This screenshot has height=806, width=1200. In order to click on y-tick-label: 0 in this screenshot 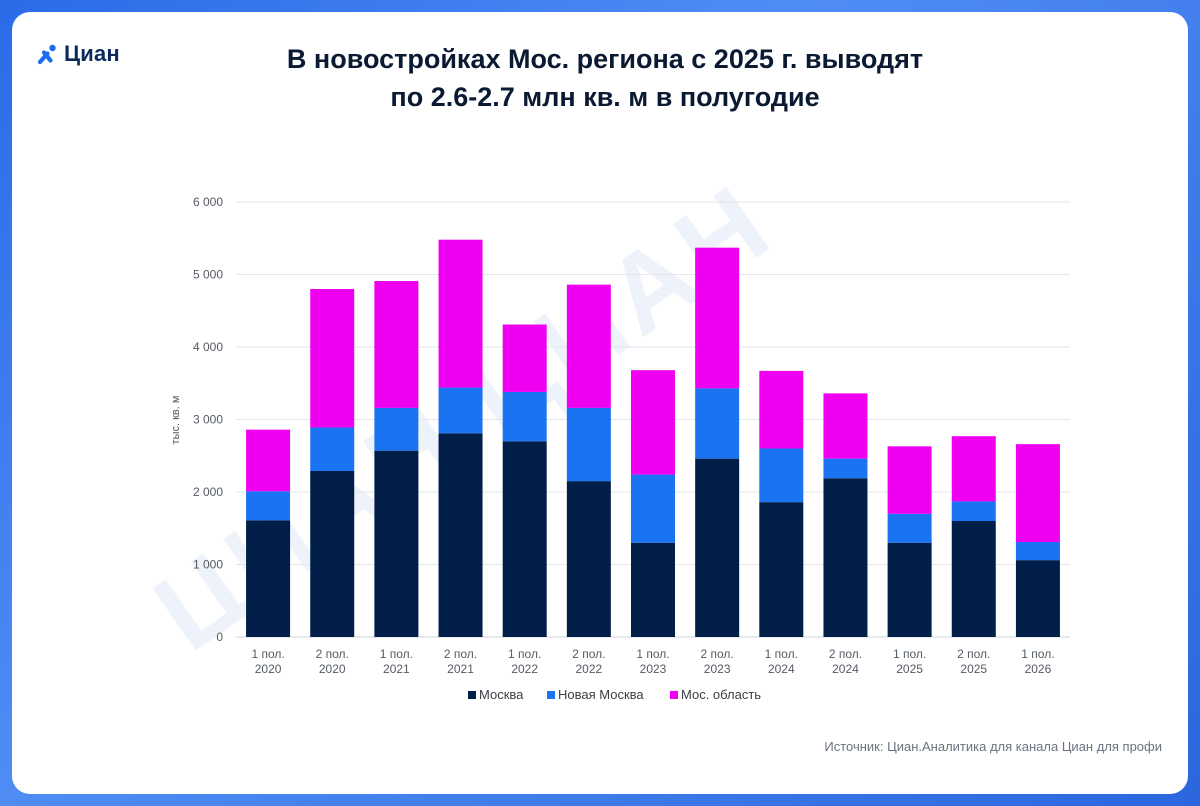, I will do `click(219, 637)`.